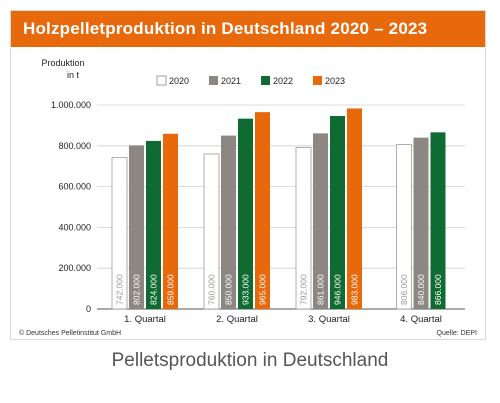 The image size is (500, 403). Describe the element at coordinates (404, 289) in the screenshot. I see `data-label-2020-q4: 806.000` at that location.